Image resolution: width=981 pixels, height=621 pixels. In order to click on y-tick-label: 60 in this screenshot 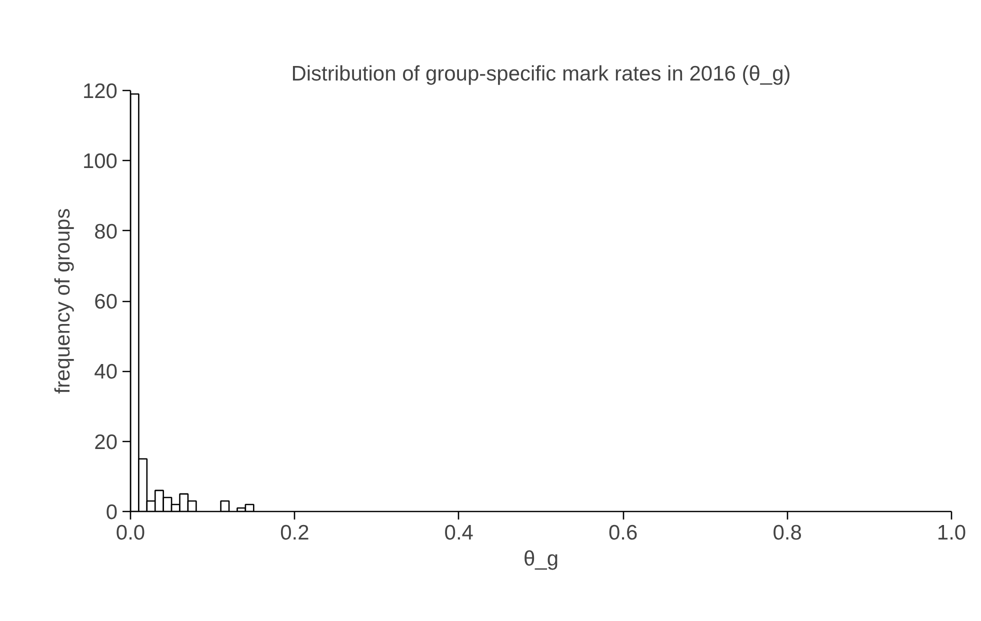, I will do `click(106, 302)`.